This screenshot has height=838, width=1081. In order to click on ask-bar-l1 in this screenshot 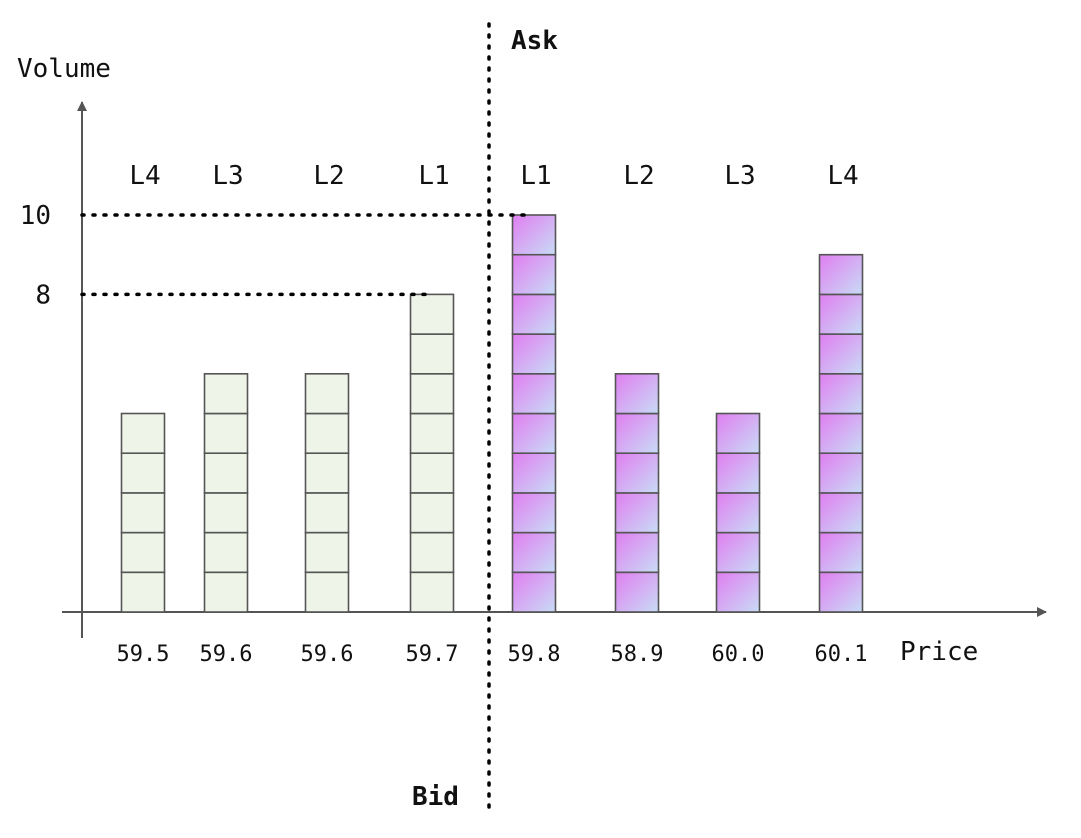, I will do `click(534, 413)`.